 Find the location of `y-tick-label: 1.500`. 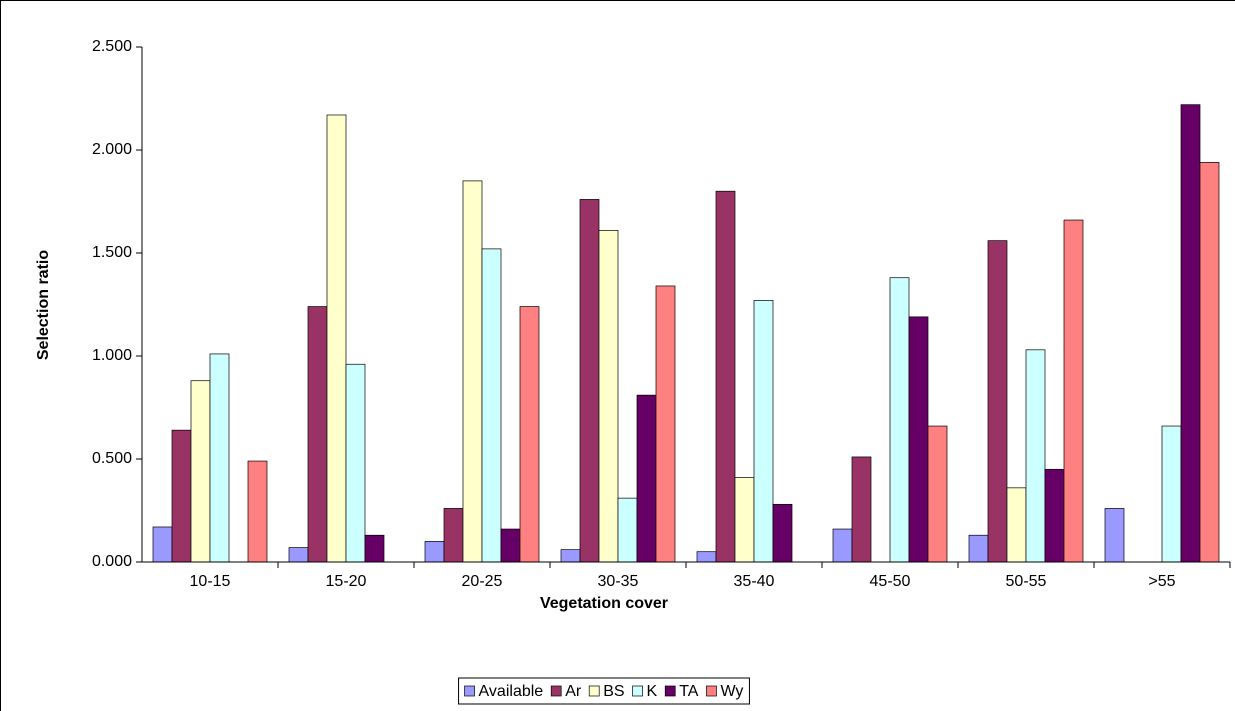

y-tick-label: 1.500 is located at coordinates (112, 252).